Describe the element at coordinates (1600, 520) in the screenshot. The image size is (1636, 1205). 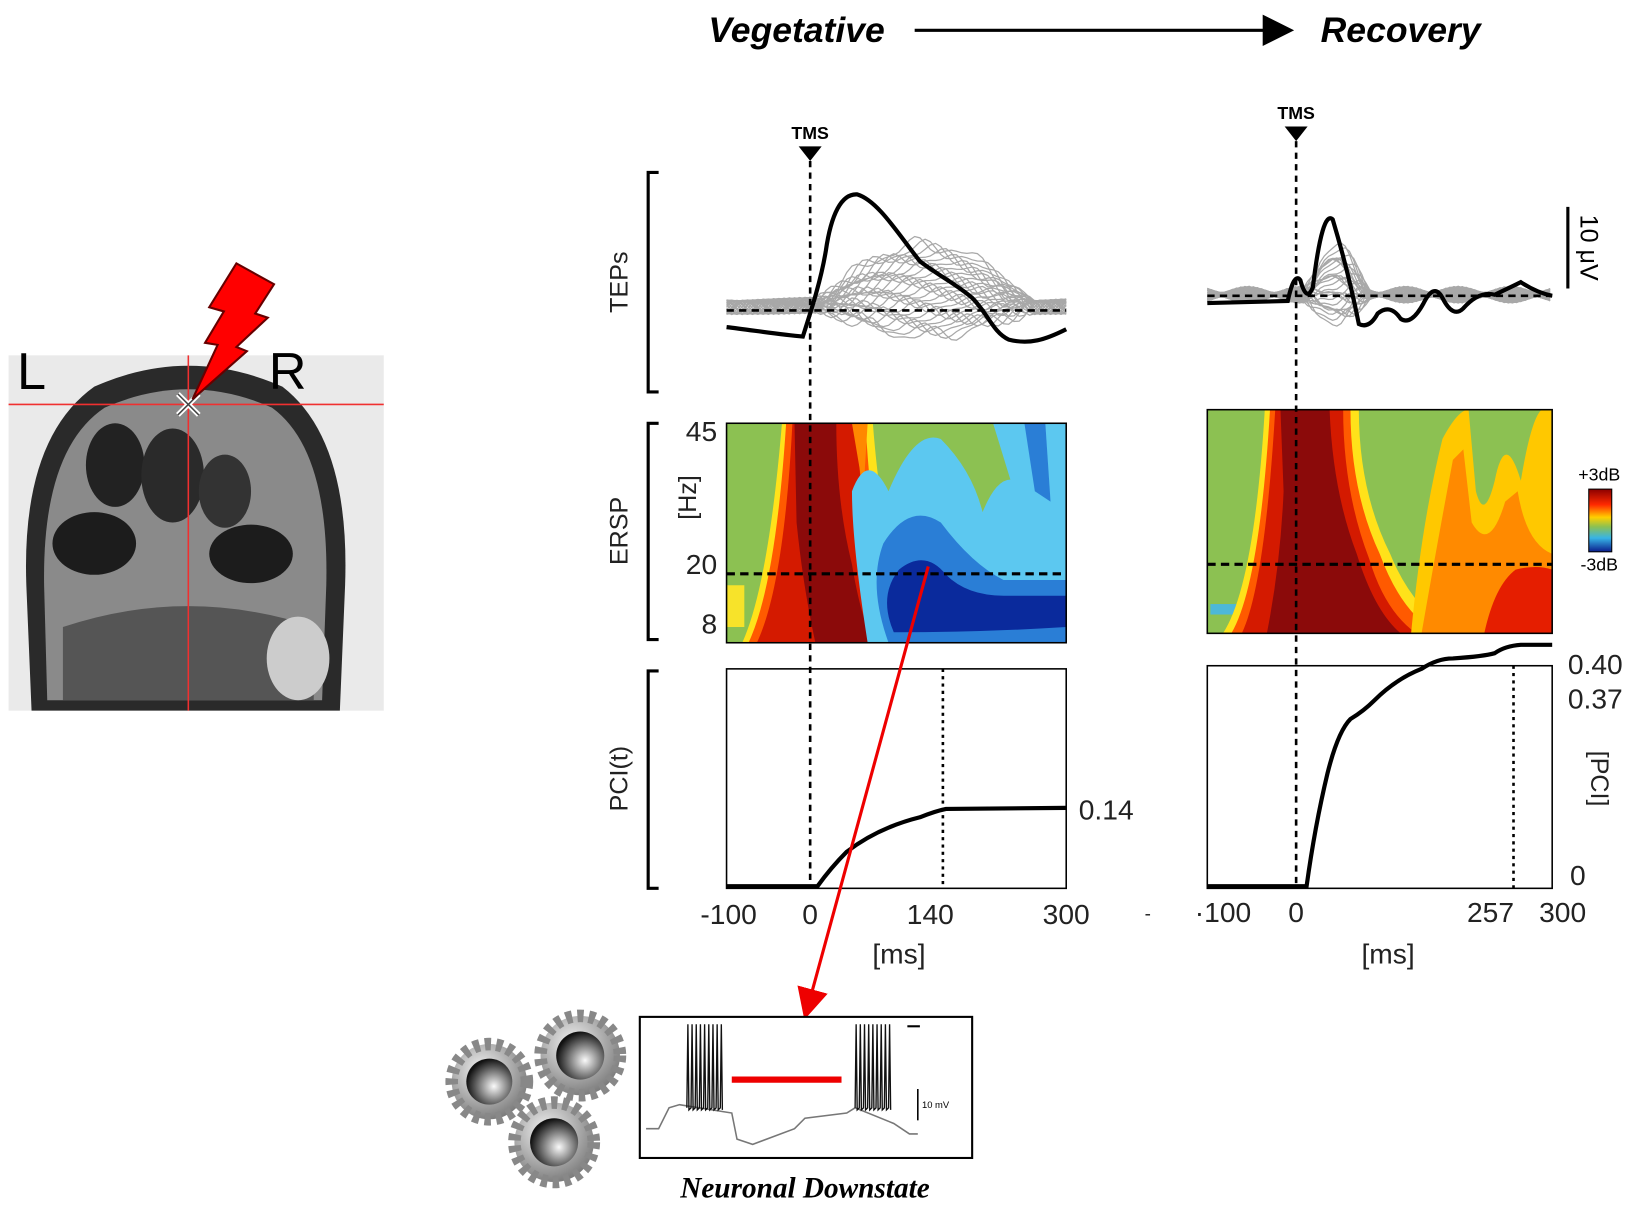
I see `colorbar` at that location.